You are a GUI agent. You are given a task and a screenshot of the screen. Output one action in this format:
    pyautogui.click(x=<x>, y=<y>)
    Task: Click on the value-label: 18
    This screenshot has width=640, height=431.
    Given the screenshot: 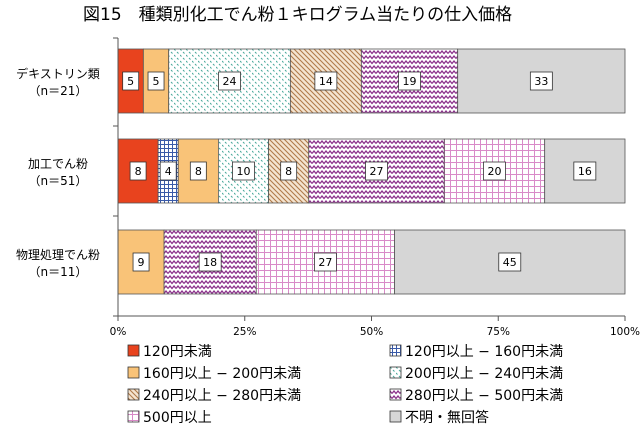 What is the action you would take?
    pyautogui.click(x=210, y=262)
    